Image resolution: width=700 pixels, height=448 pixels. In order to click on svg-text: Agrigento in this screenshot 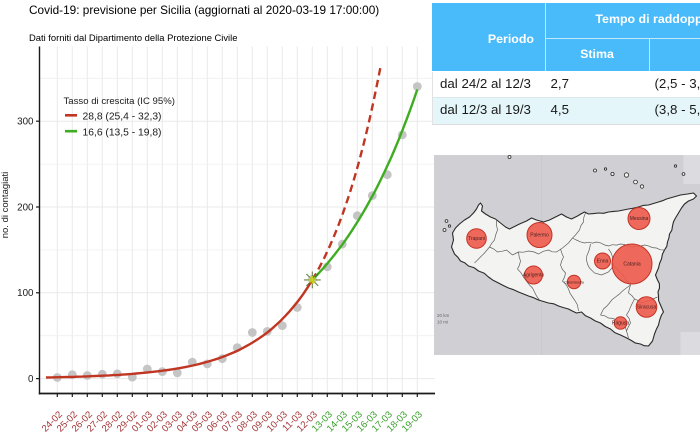, I will do `click(533, 276)`.